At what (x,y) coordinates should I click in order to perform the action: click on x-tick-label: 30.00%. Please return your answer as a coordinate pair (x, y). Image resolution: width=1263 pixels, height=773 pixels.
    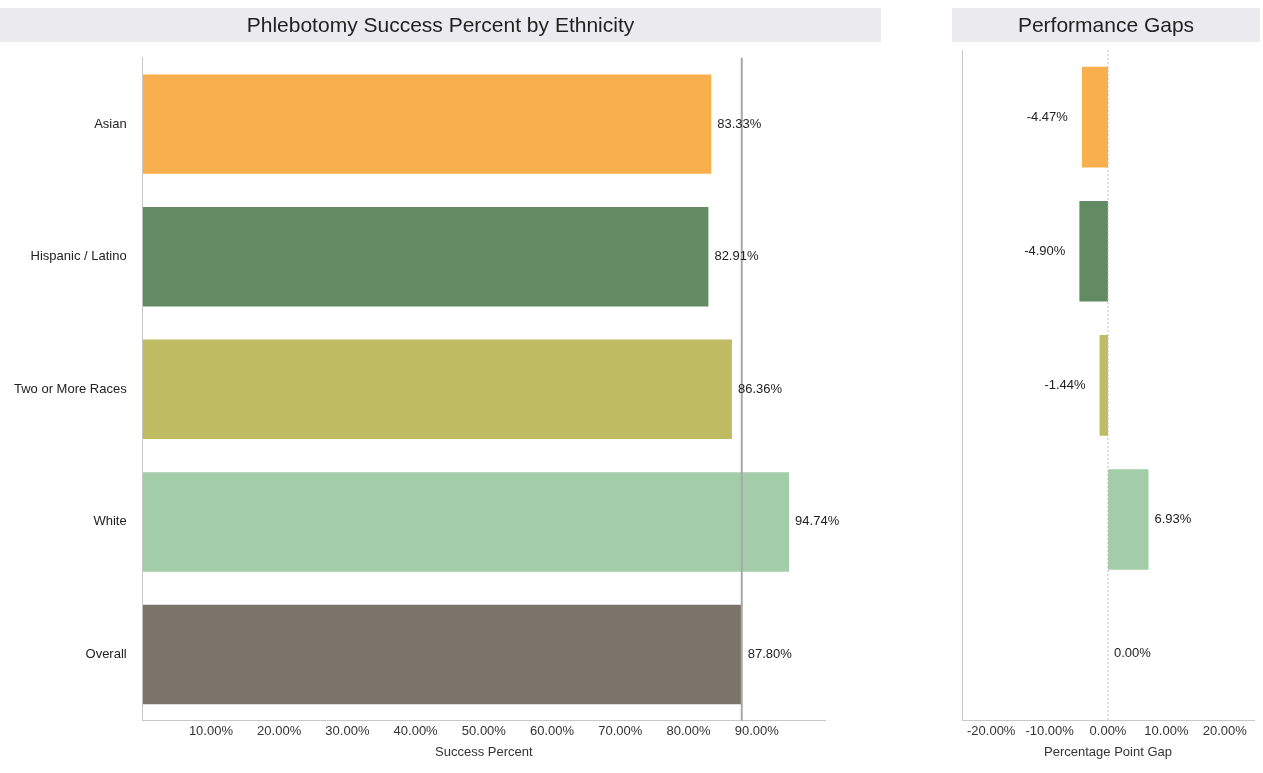
    Looking at the image, I should click on (347, 731).